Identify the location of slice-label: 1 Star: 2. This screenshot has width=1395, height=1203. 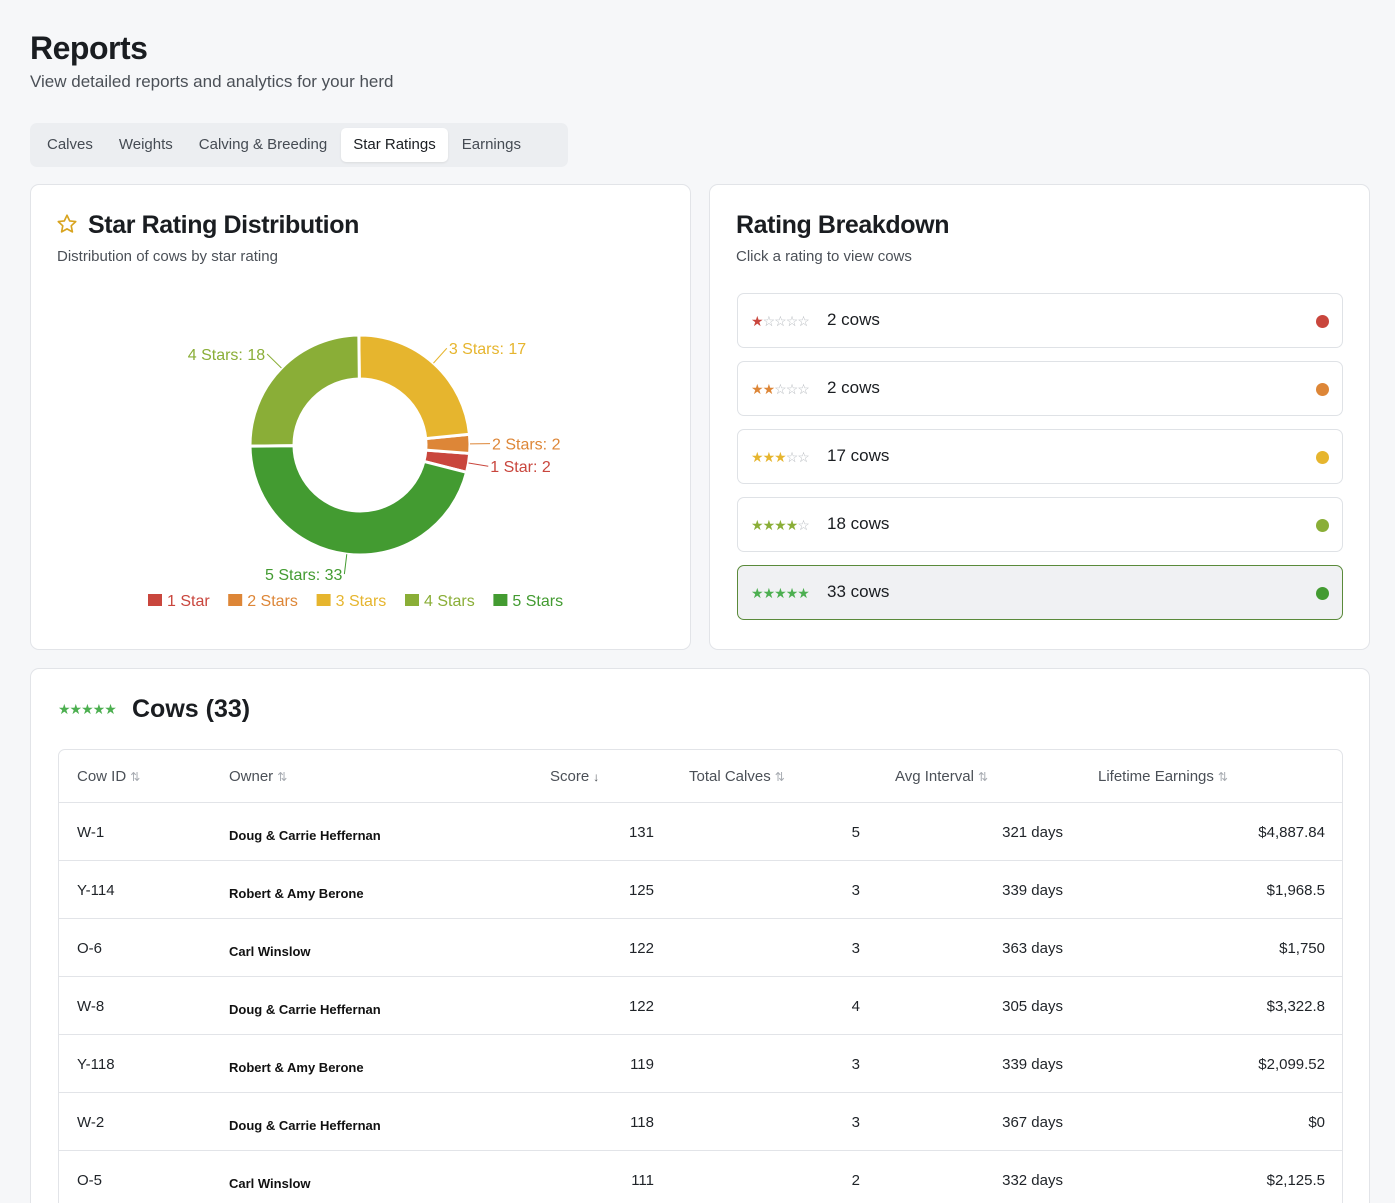
(520, 467).